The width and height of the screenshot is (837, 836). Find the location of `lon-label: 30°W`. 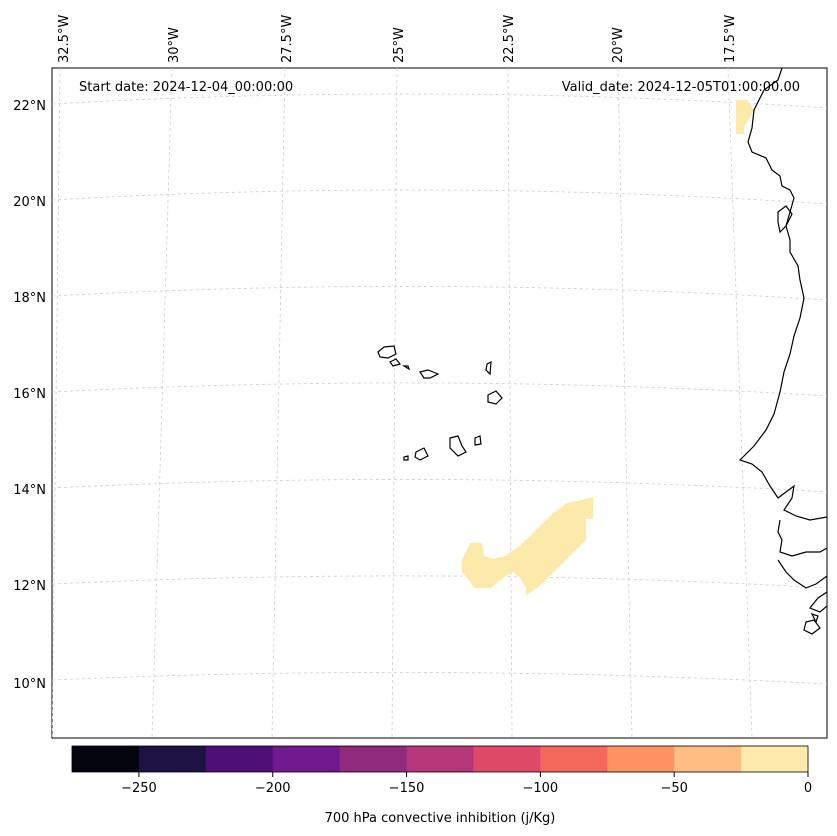

lon-label: 30°W is located at coordinates (174, 45).